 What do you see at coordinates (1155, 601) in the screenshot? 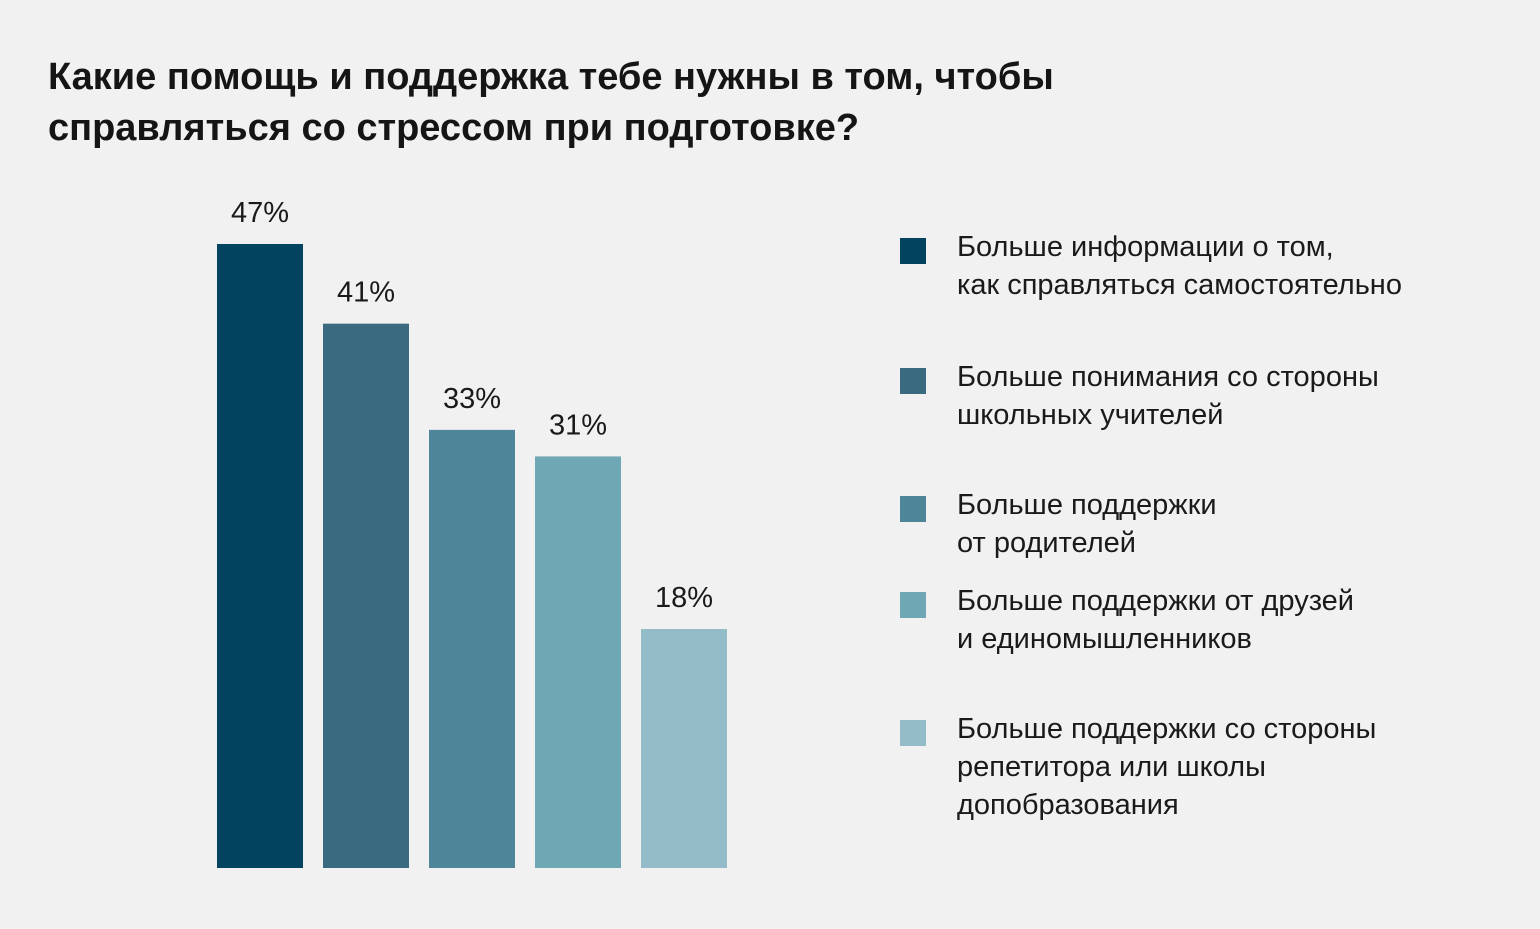
I see `legend-label-line: Больше поддержки от друзей` at bounding box center [1155, 601].